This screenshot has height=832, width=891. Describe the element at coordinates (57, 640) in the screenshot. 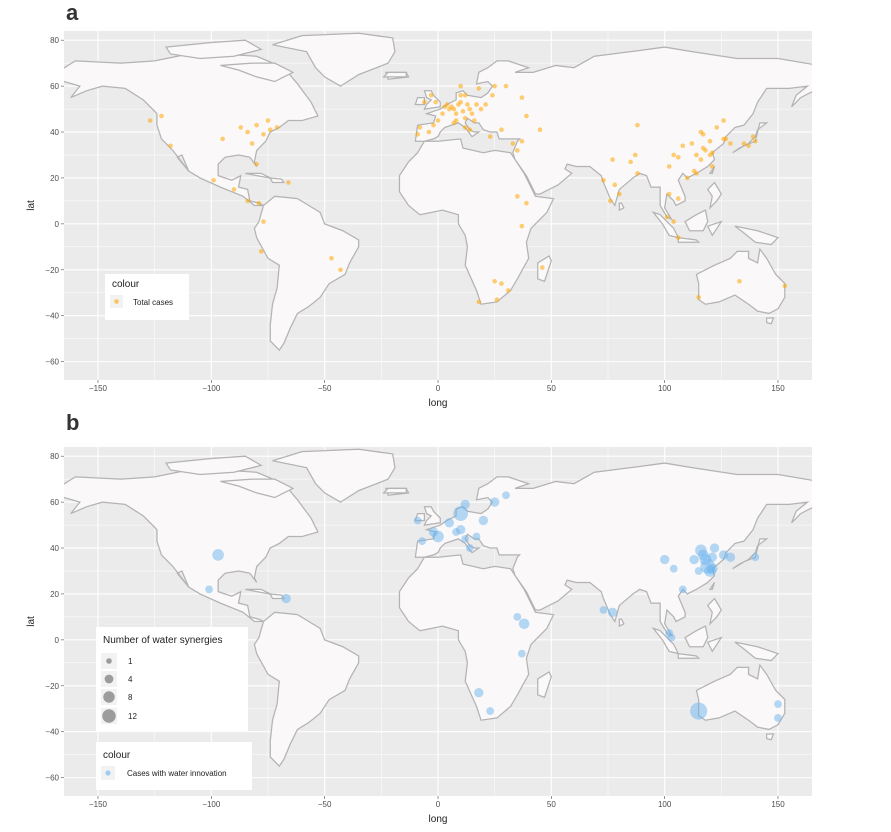

I see `y-tick-label: 0` at that location.